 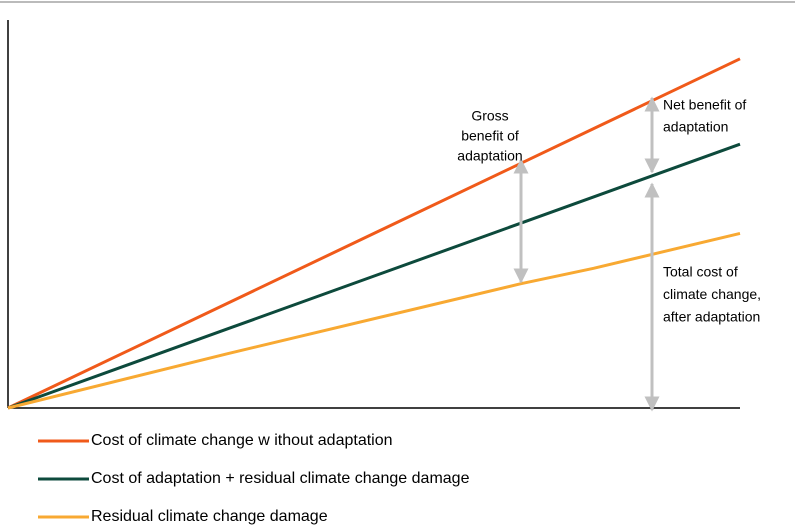 What do you see at coordinates (704, 105) in the screenshot?
I see `annotation: Net benefit of` at bounding box center [704, 105].